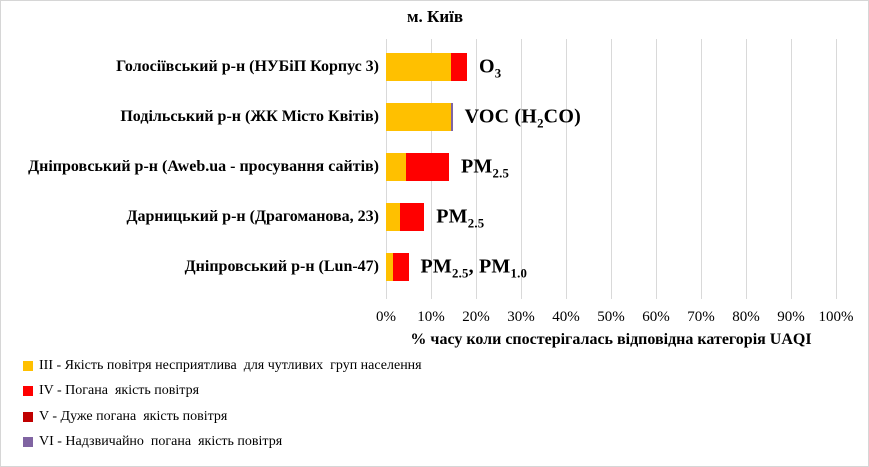 The height and width of the screenshot is (467, 869). What do you see at coordinates (476, 317) in the screenshot?
I see `x-tick-label: 20%` at bounding box center [476, 317].